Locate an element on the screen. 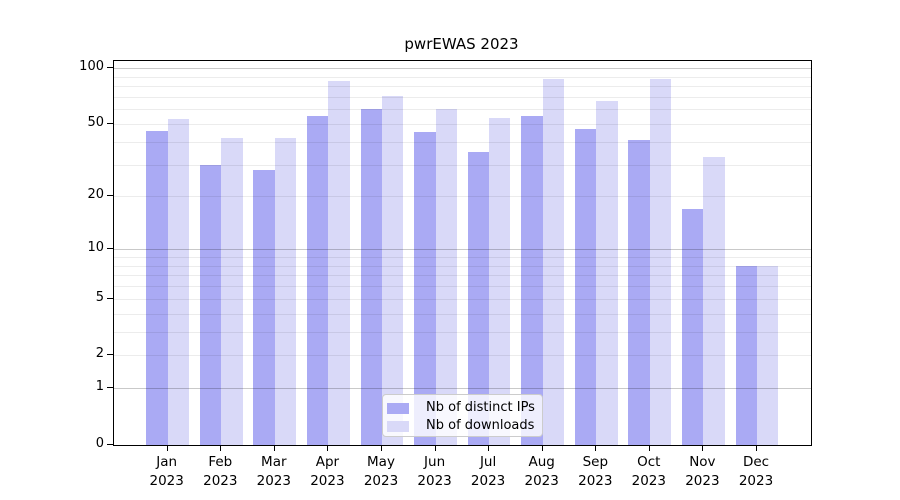  x-tick-label-jul: Jul 2023 is located at coordinates (488, 471).